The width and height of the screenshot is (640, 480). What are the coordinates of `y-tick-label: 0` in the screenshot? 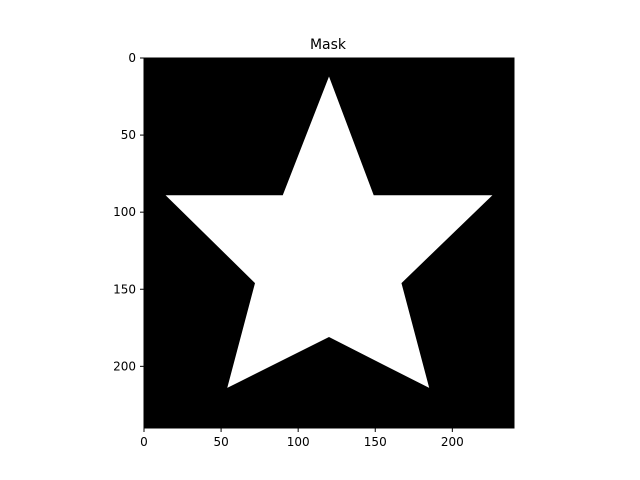 It's located at (132, 58).